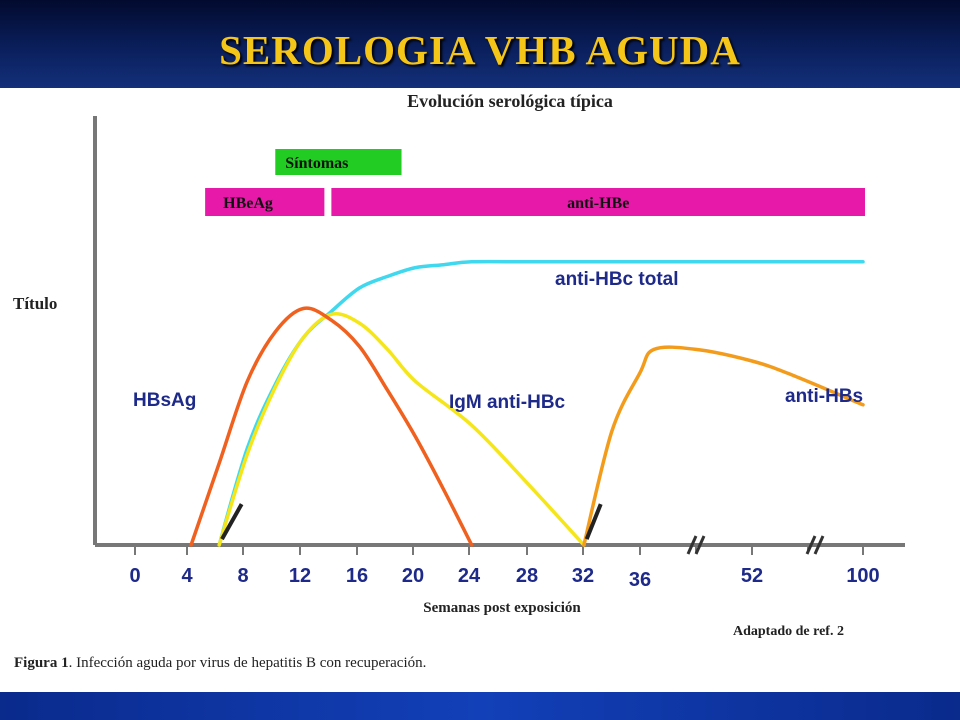  I want to click on x-tick-label-12: 12, so click(300, 576).